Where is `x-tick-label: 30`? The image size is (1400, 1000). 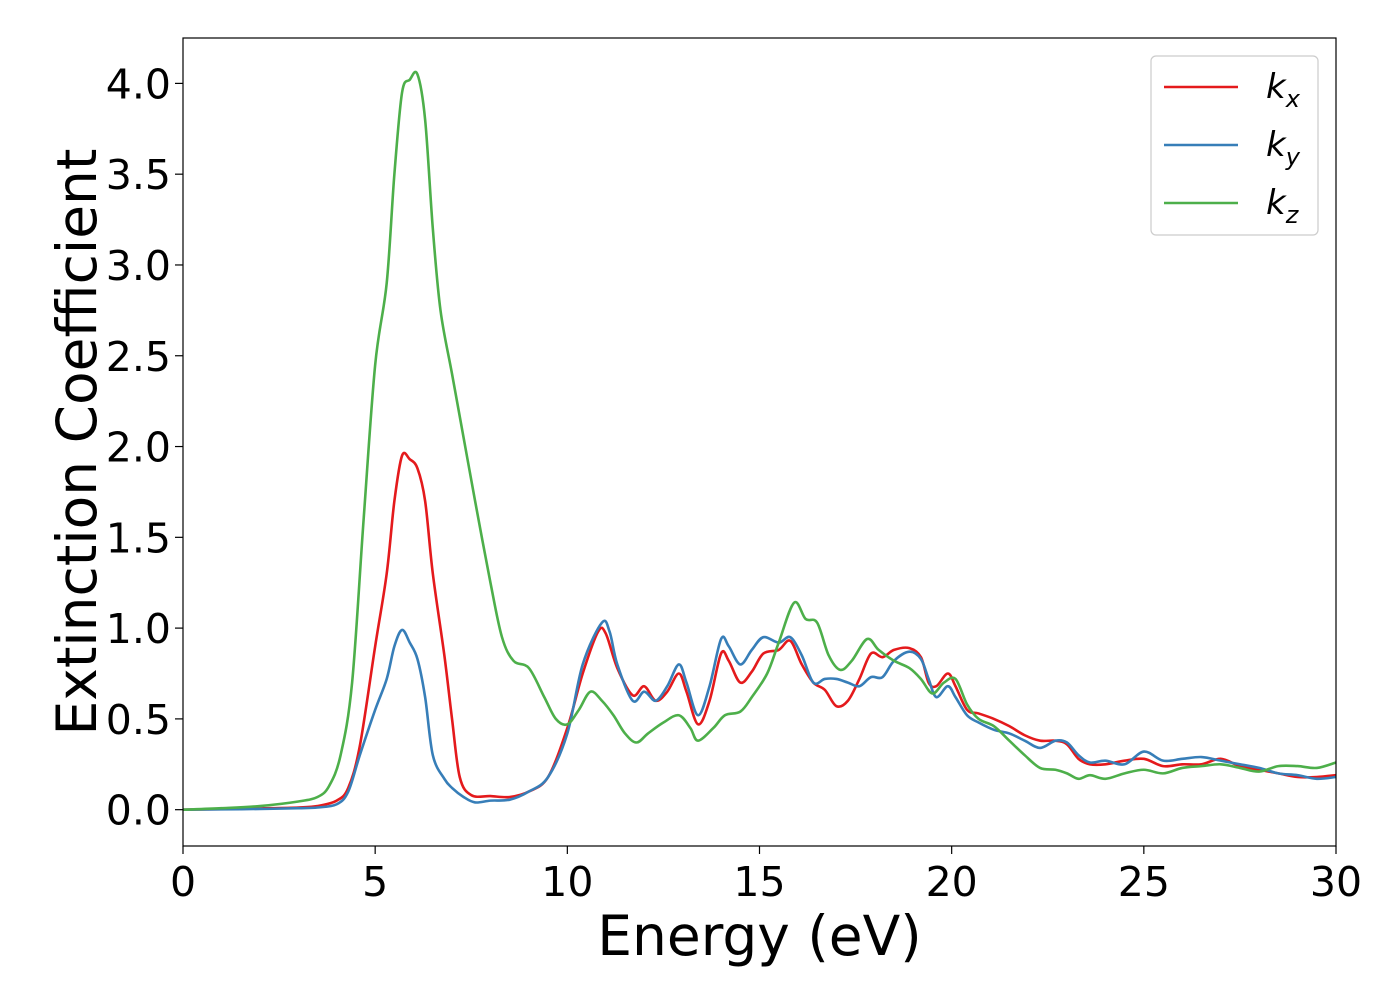 x-tick-label: 30 is located at coordinates (1336, 882).